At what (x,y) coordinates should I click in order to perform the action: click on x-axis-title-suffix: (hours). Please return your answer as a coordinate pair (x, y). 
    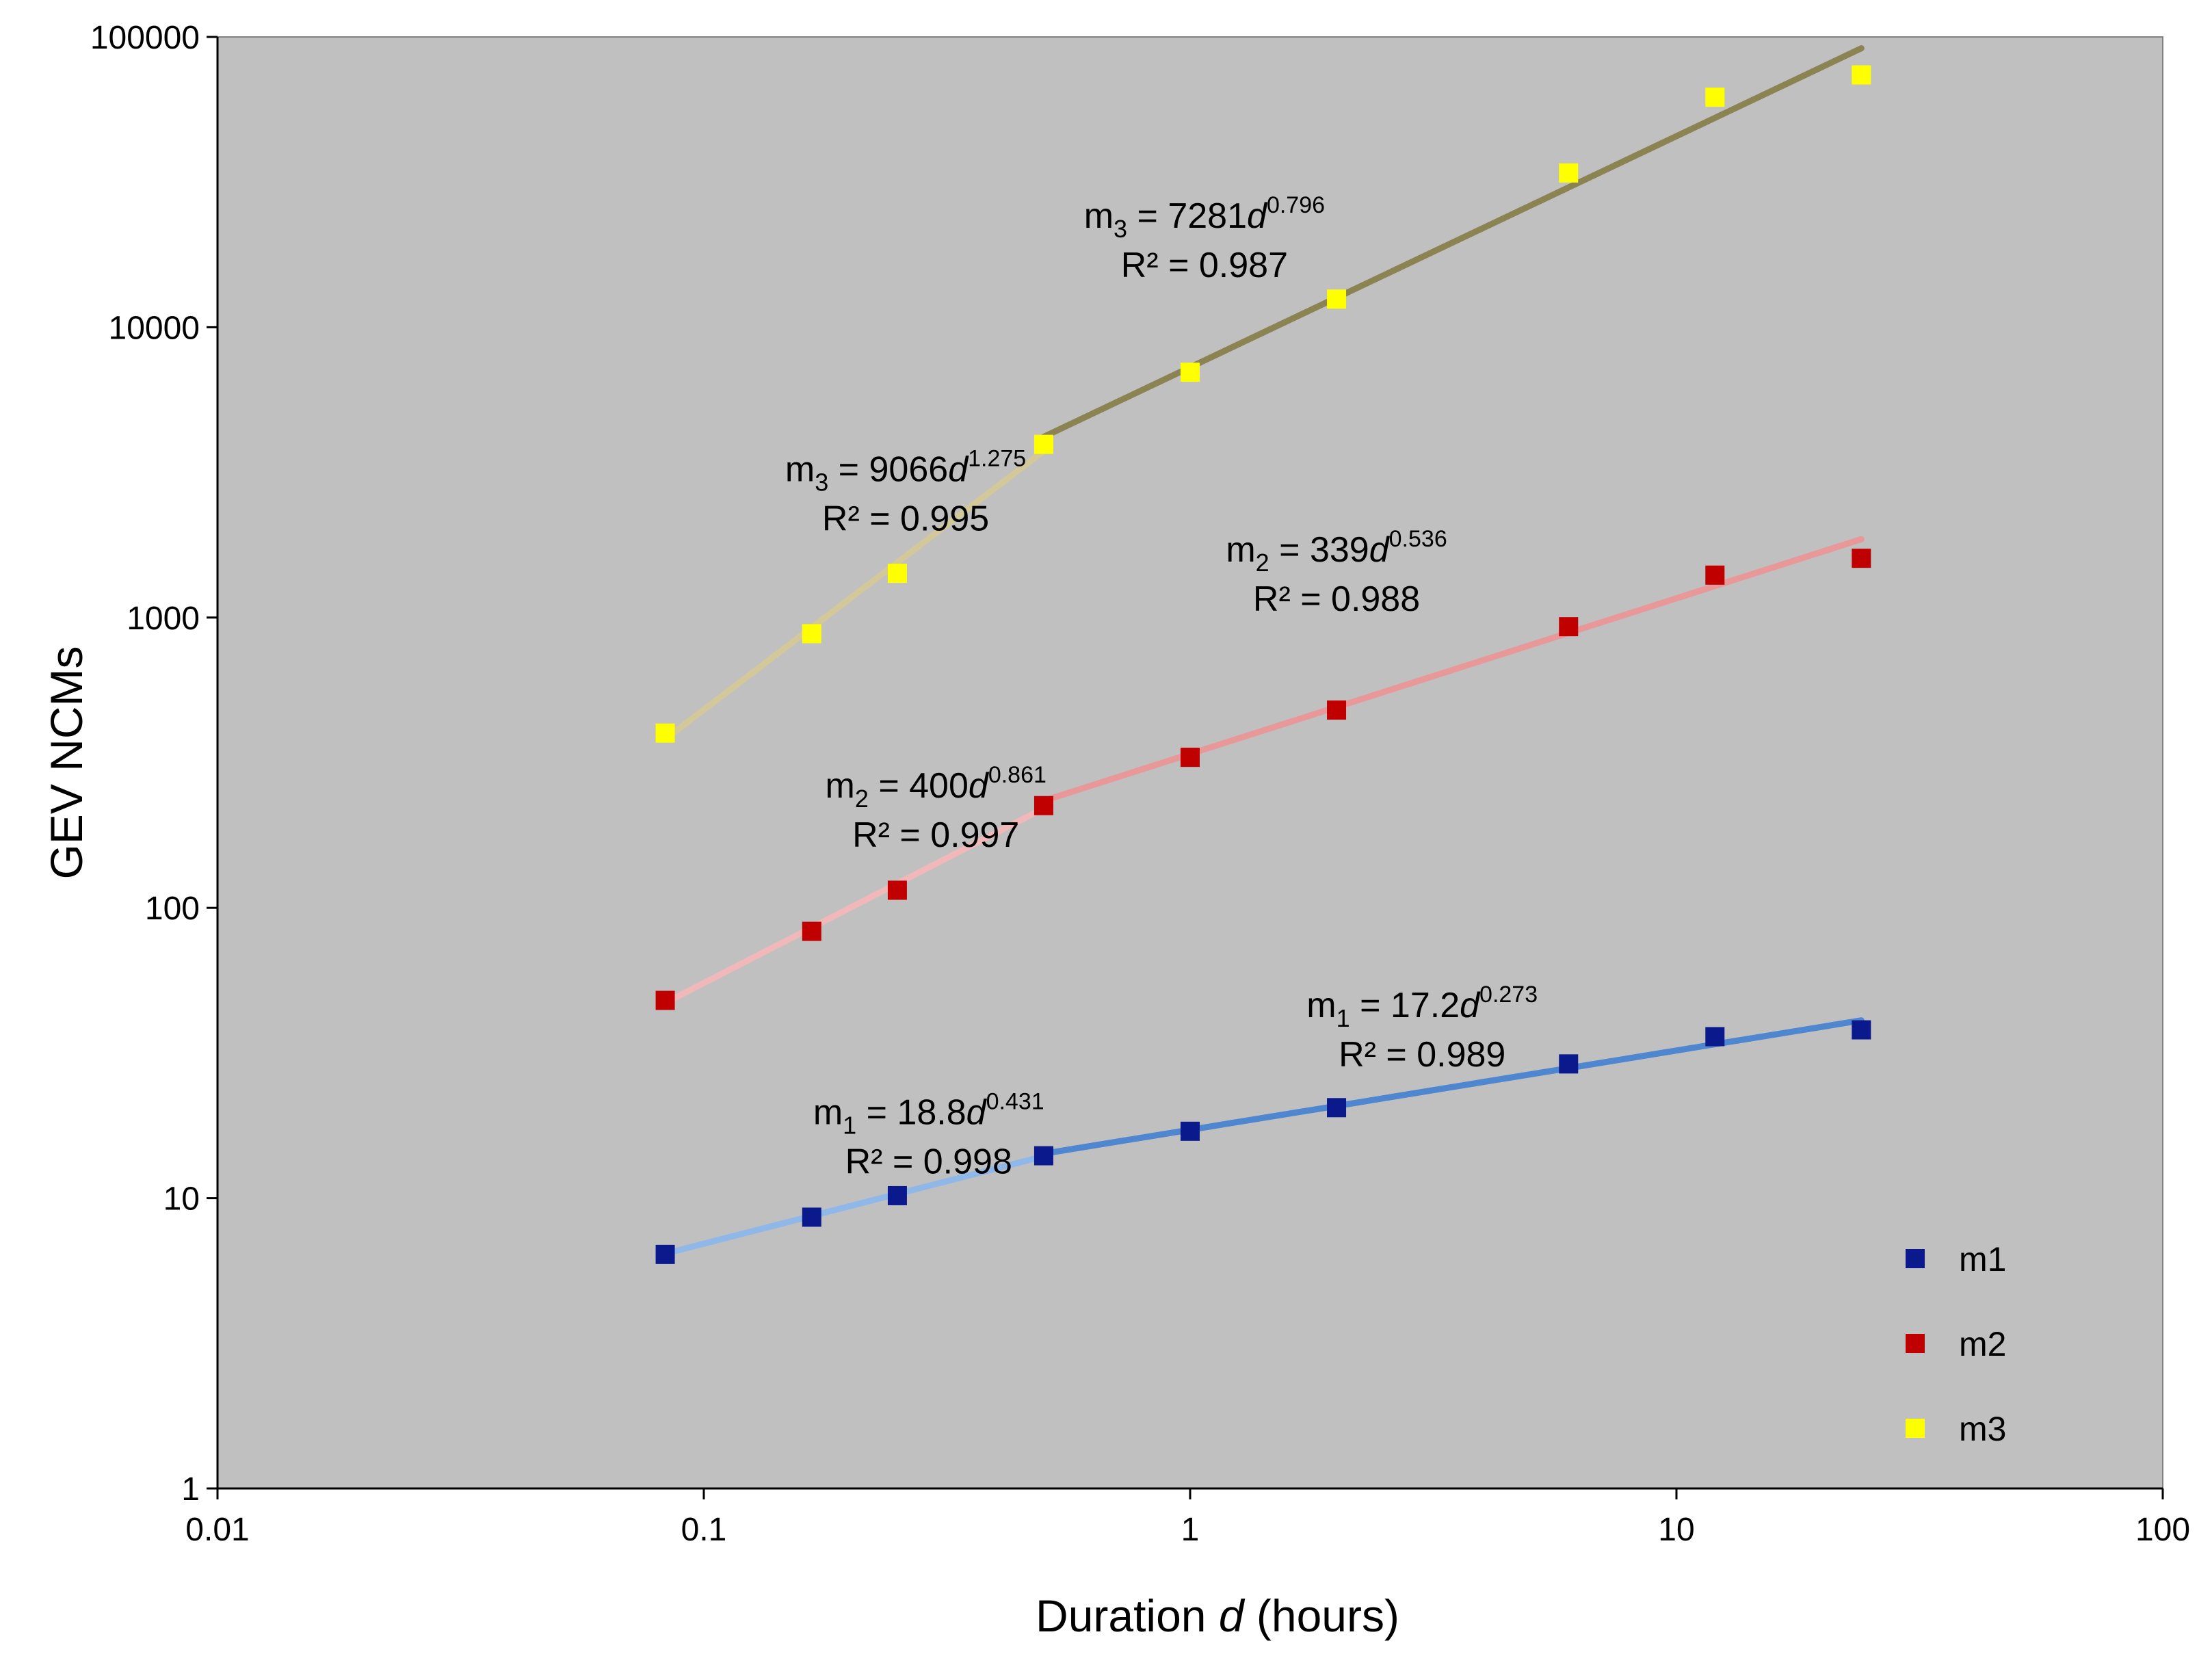
    Looking at the image, I should click on (1322, 1616).